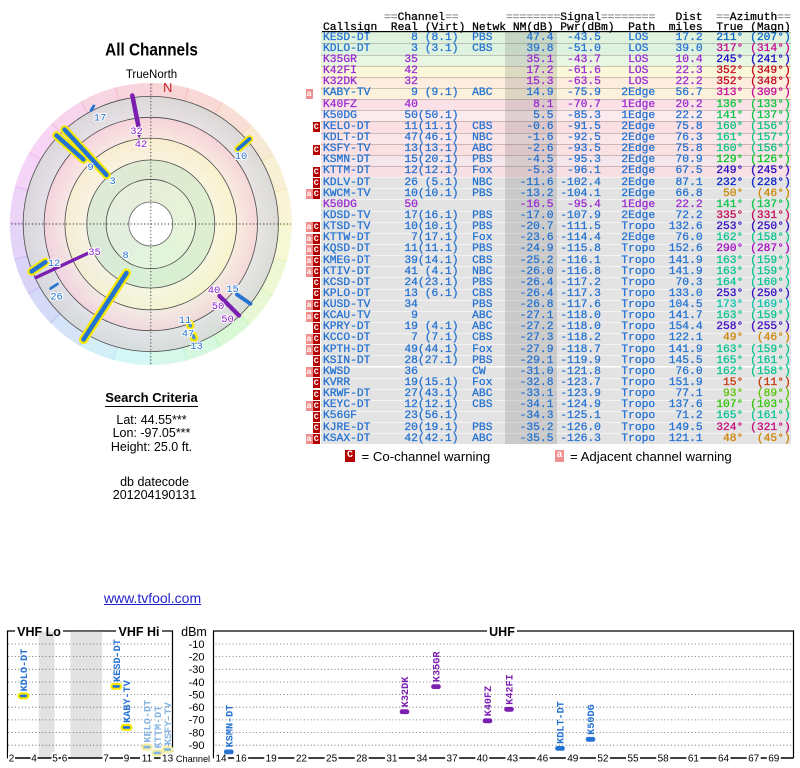  I want to click on svg-text: 4, so click(34, 758).